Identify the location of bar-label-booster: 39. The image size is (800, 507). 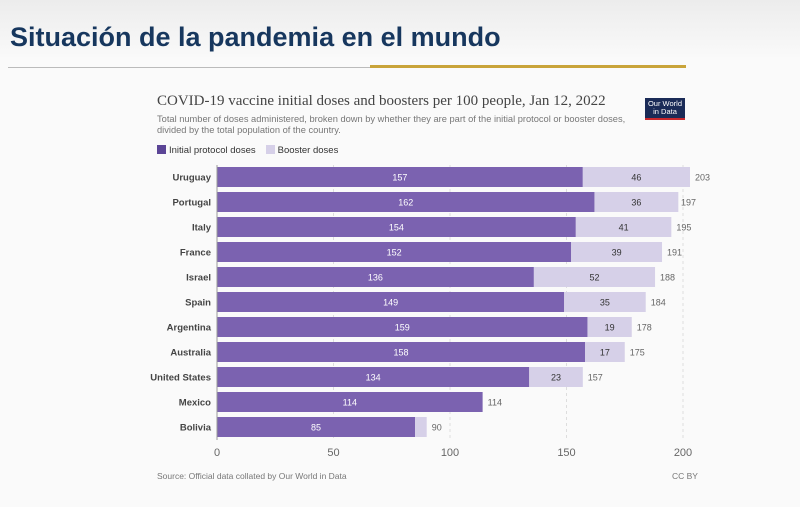
(617, 253).